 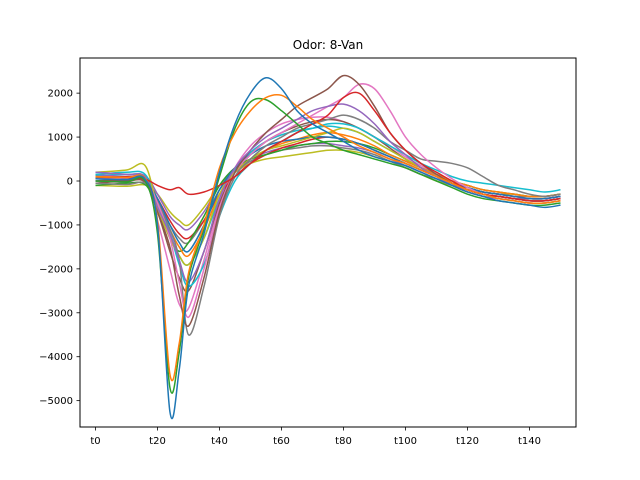 What do you see at coordinates (405, 441) in the screenshot?
I see `x-tick-label: t100` at bounding box center [405, 441].